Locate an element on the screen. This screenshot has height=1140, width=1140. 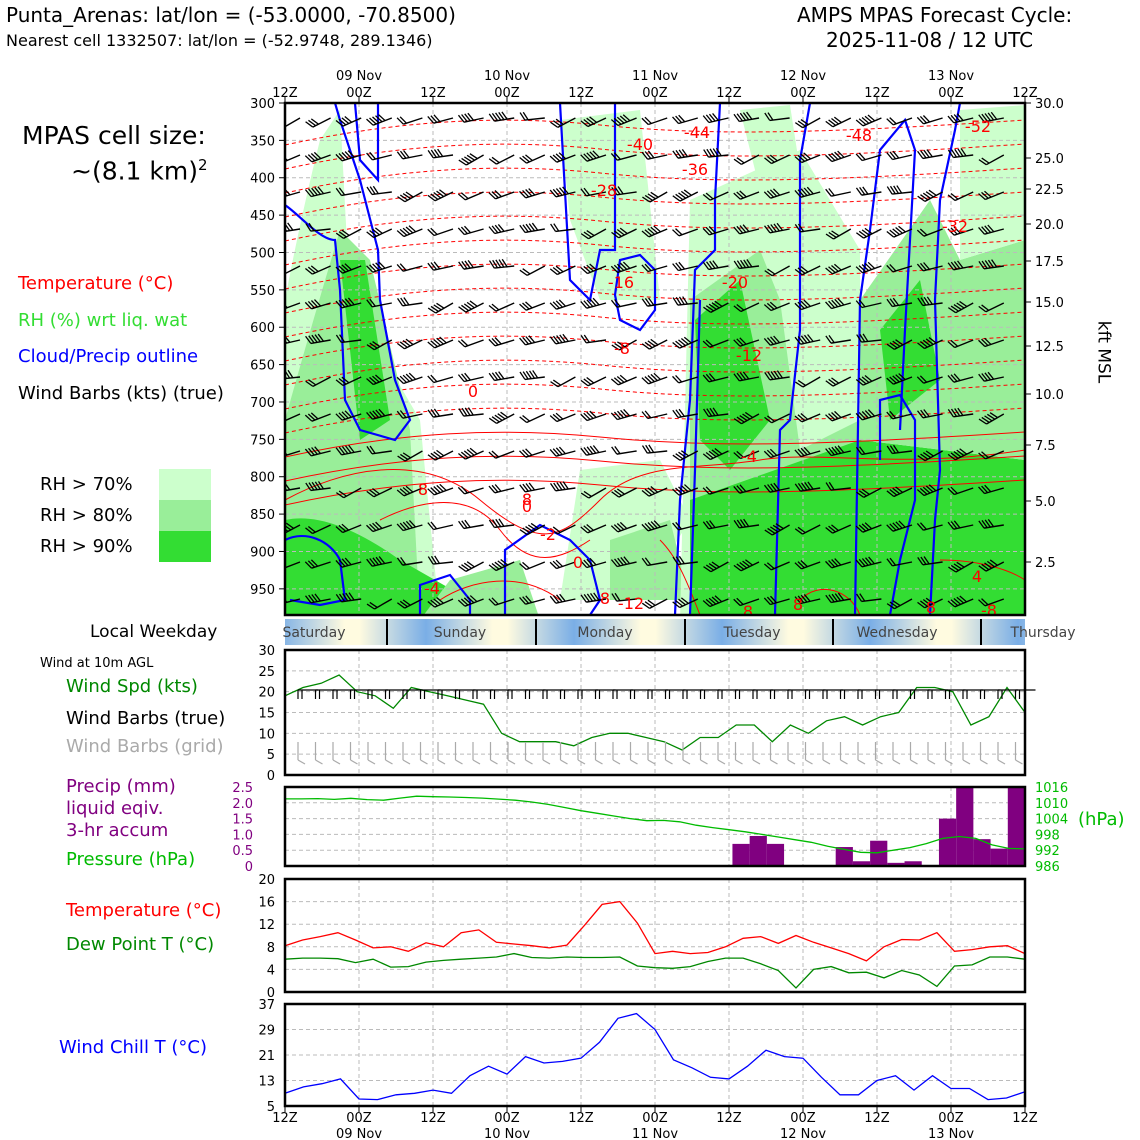
temperature-label: -48 is located at coordinates (859, 135).